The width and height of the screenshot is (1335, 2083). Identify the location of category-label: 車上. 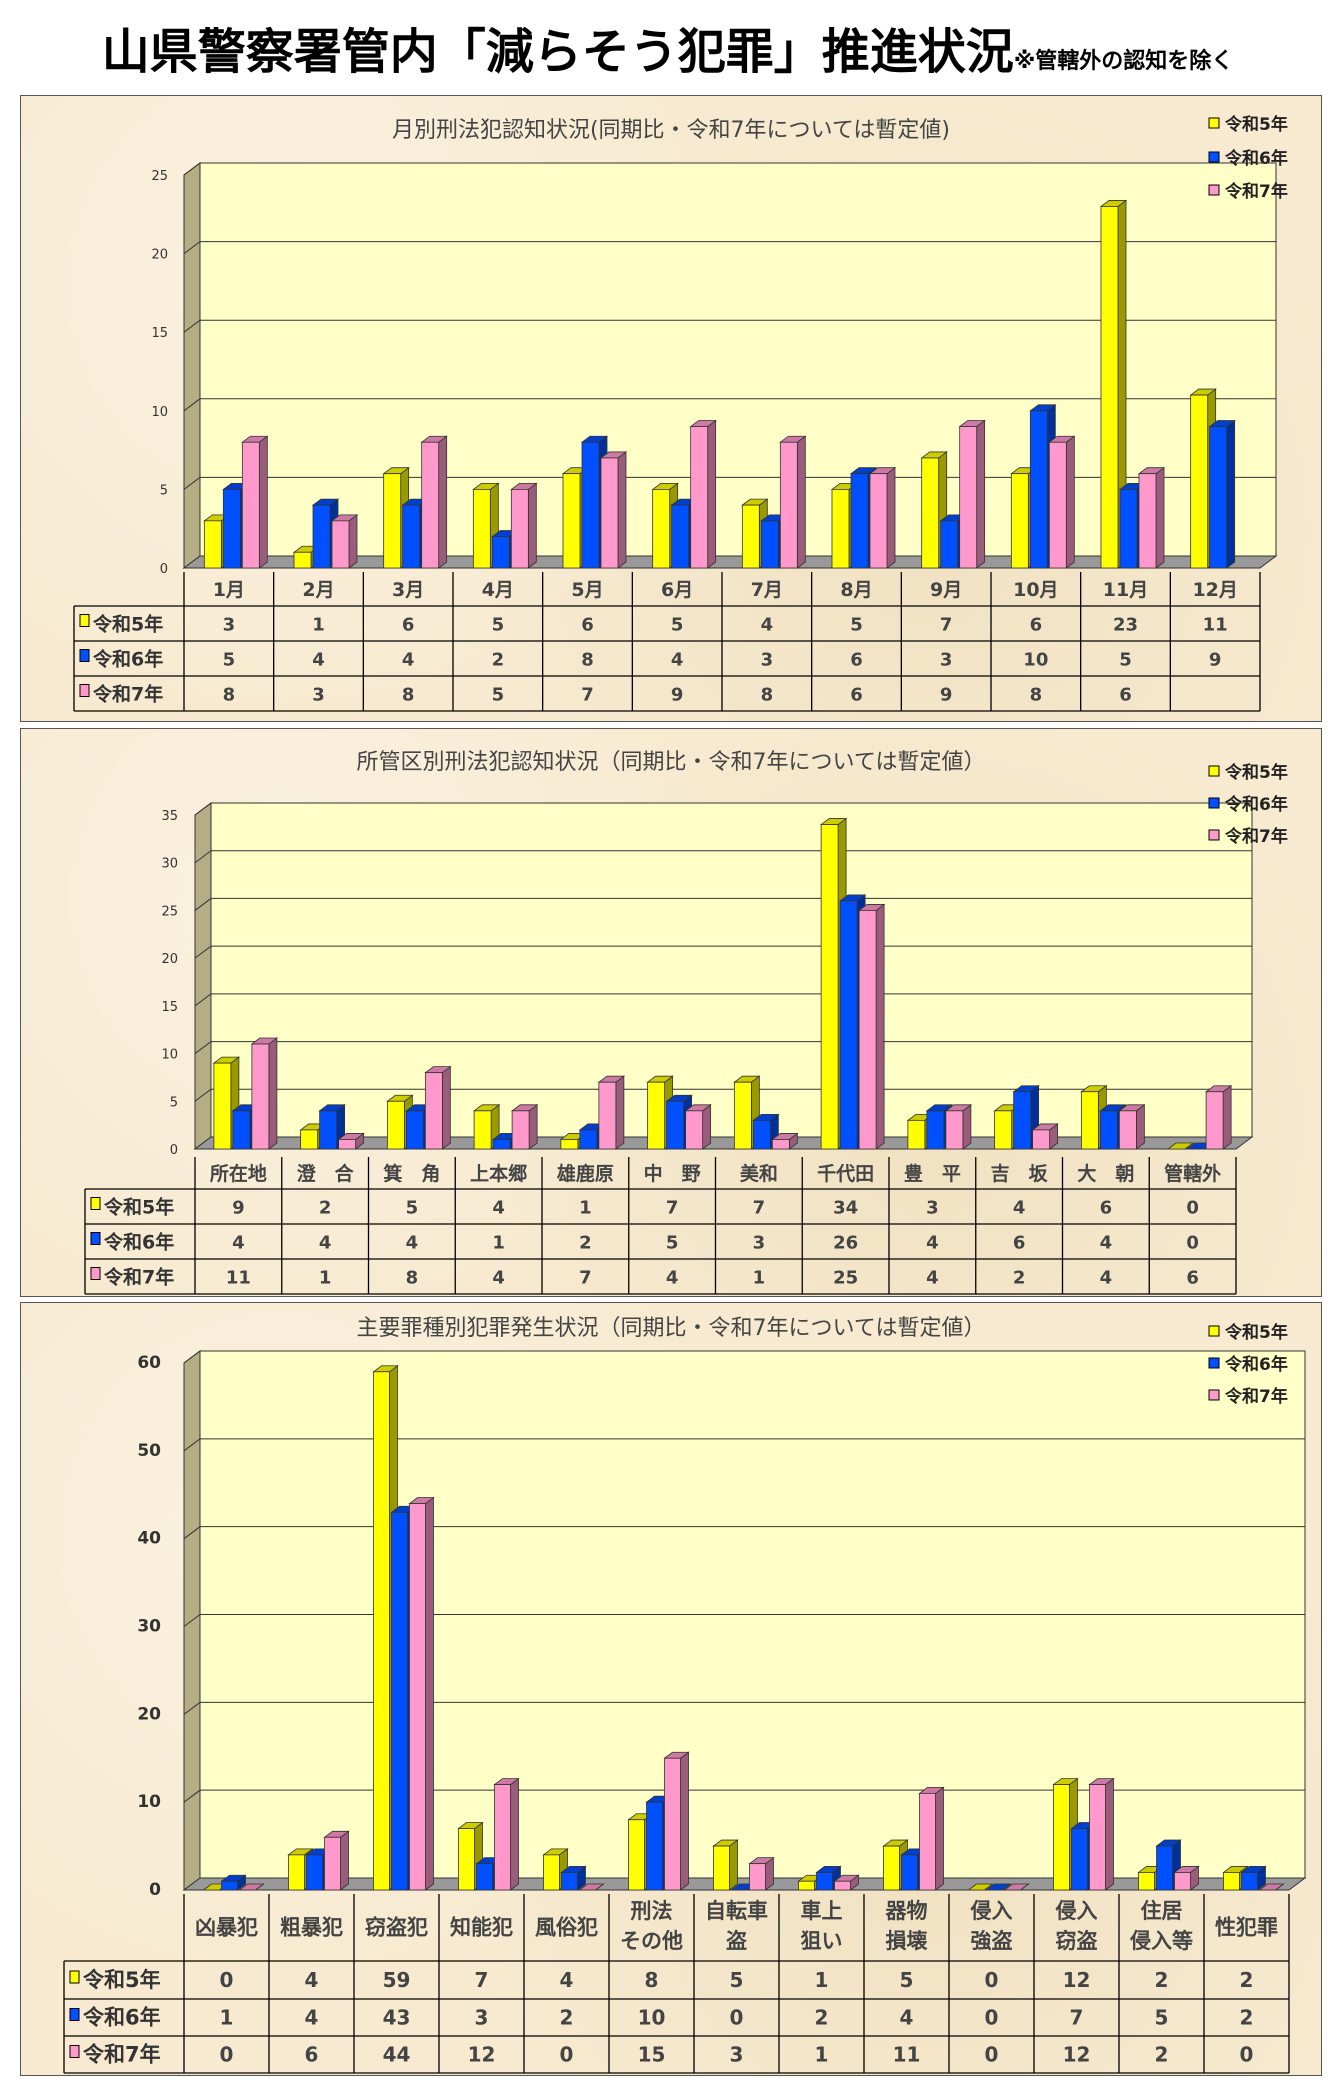
(822, 1911).